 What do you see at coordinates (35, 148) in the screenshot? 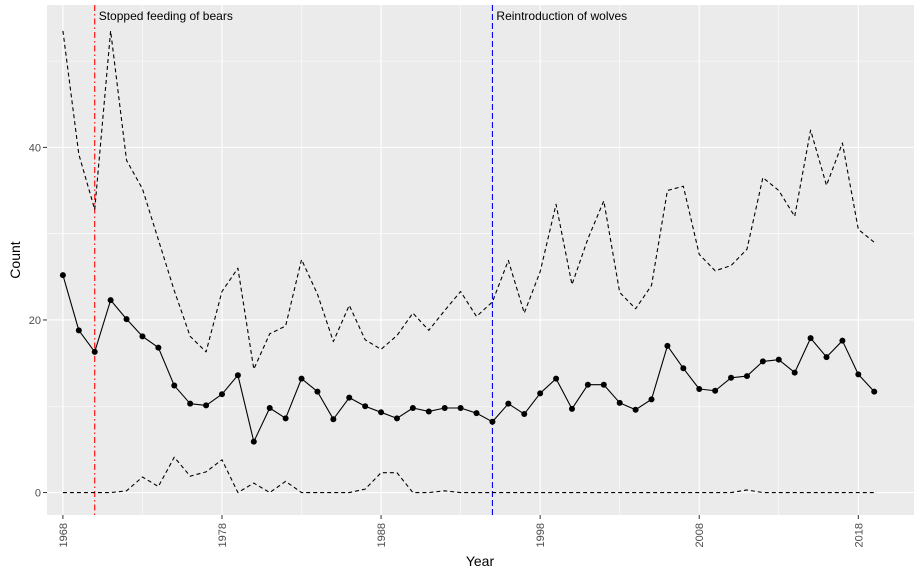
I see `y-tick-label: 40` at bounding box center [35, 148].